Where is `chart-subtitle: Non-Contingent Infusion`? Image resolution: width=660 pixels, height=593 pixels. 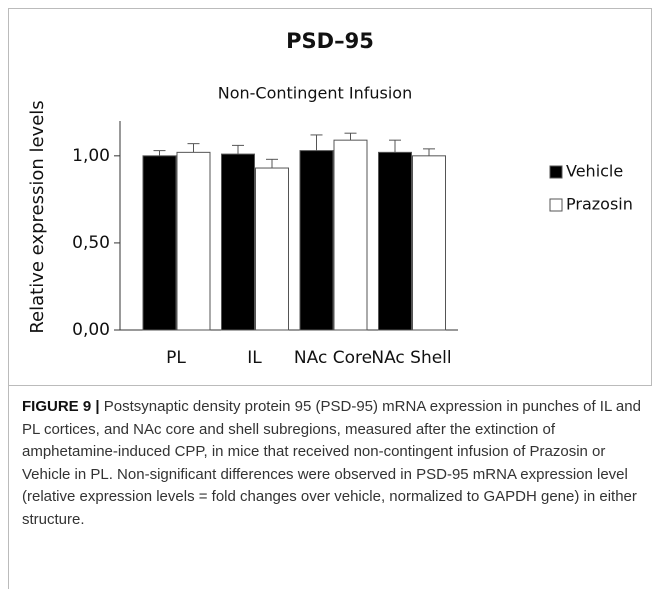 chart-subtitle: Non-Contingent Infusion is located at coordinates (315, 93).